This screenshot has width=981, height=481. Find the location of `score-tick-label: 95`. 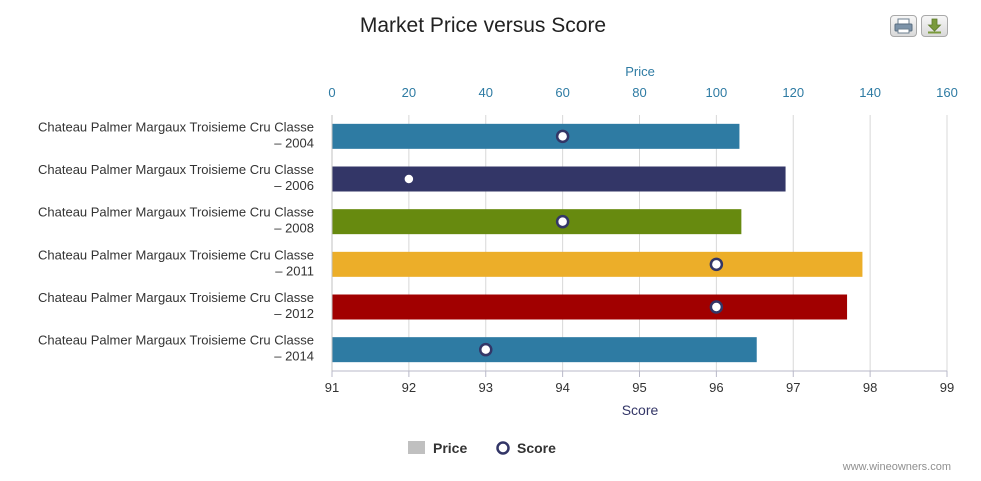

score-tick-label: 95 is located at coordinates (639, 387).